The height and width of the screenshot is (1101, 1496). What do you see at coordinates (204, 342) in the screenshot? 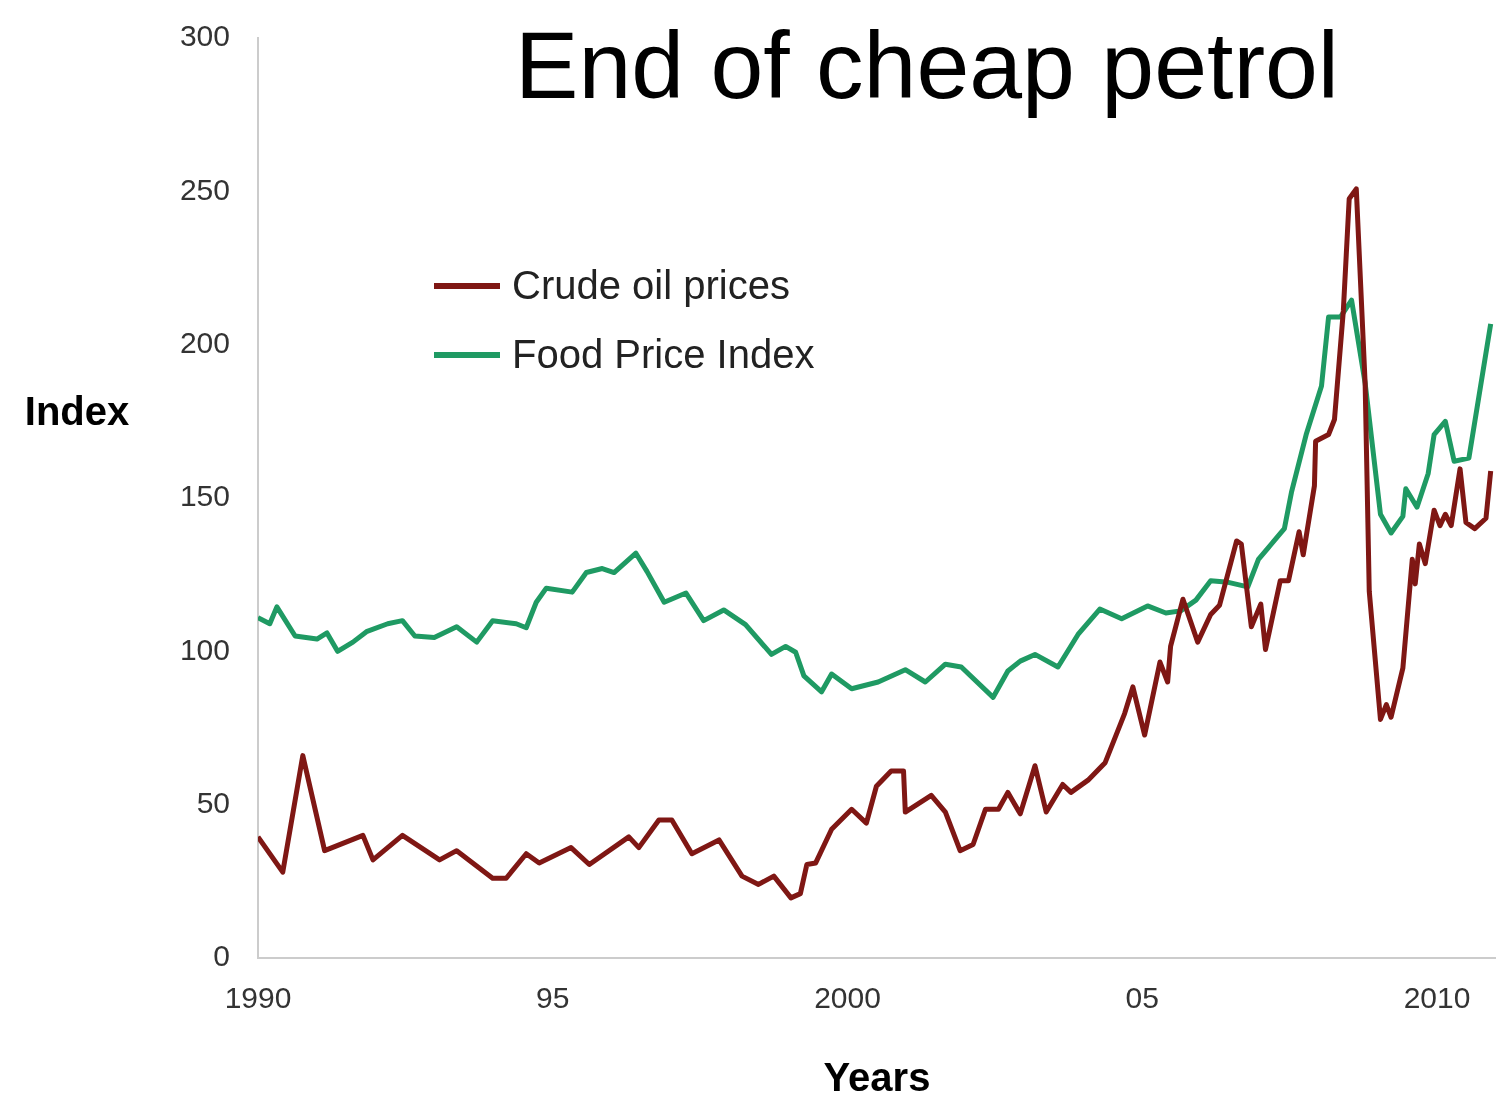
I see `y-tick-label: 200` at bounding box center [204, 342].